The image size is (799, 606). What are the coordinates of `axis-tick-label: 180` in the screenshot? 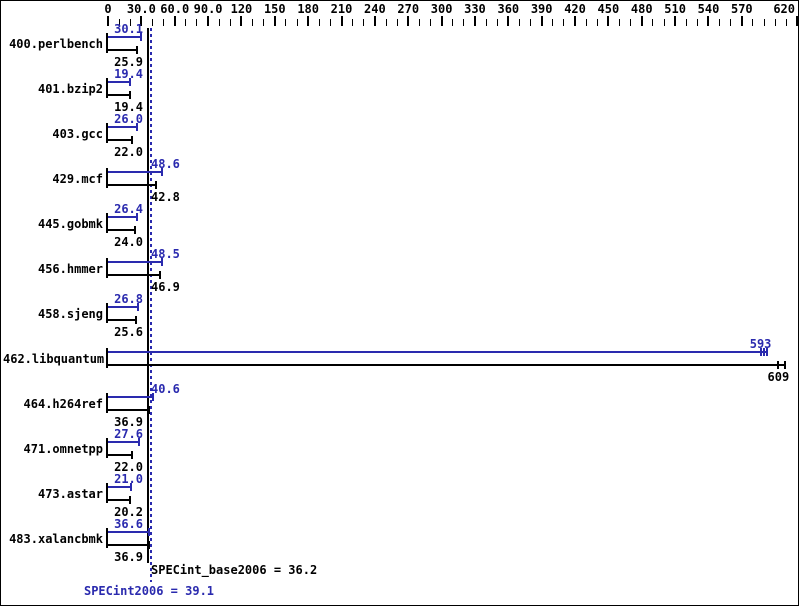 It's located at (308, 9).